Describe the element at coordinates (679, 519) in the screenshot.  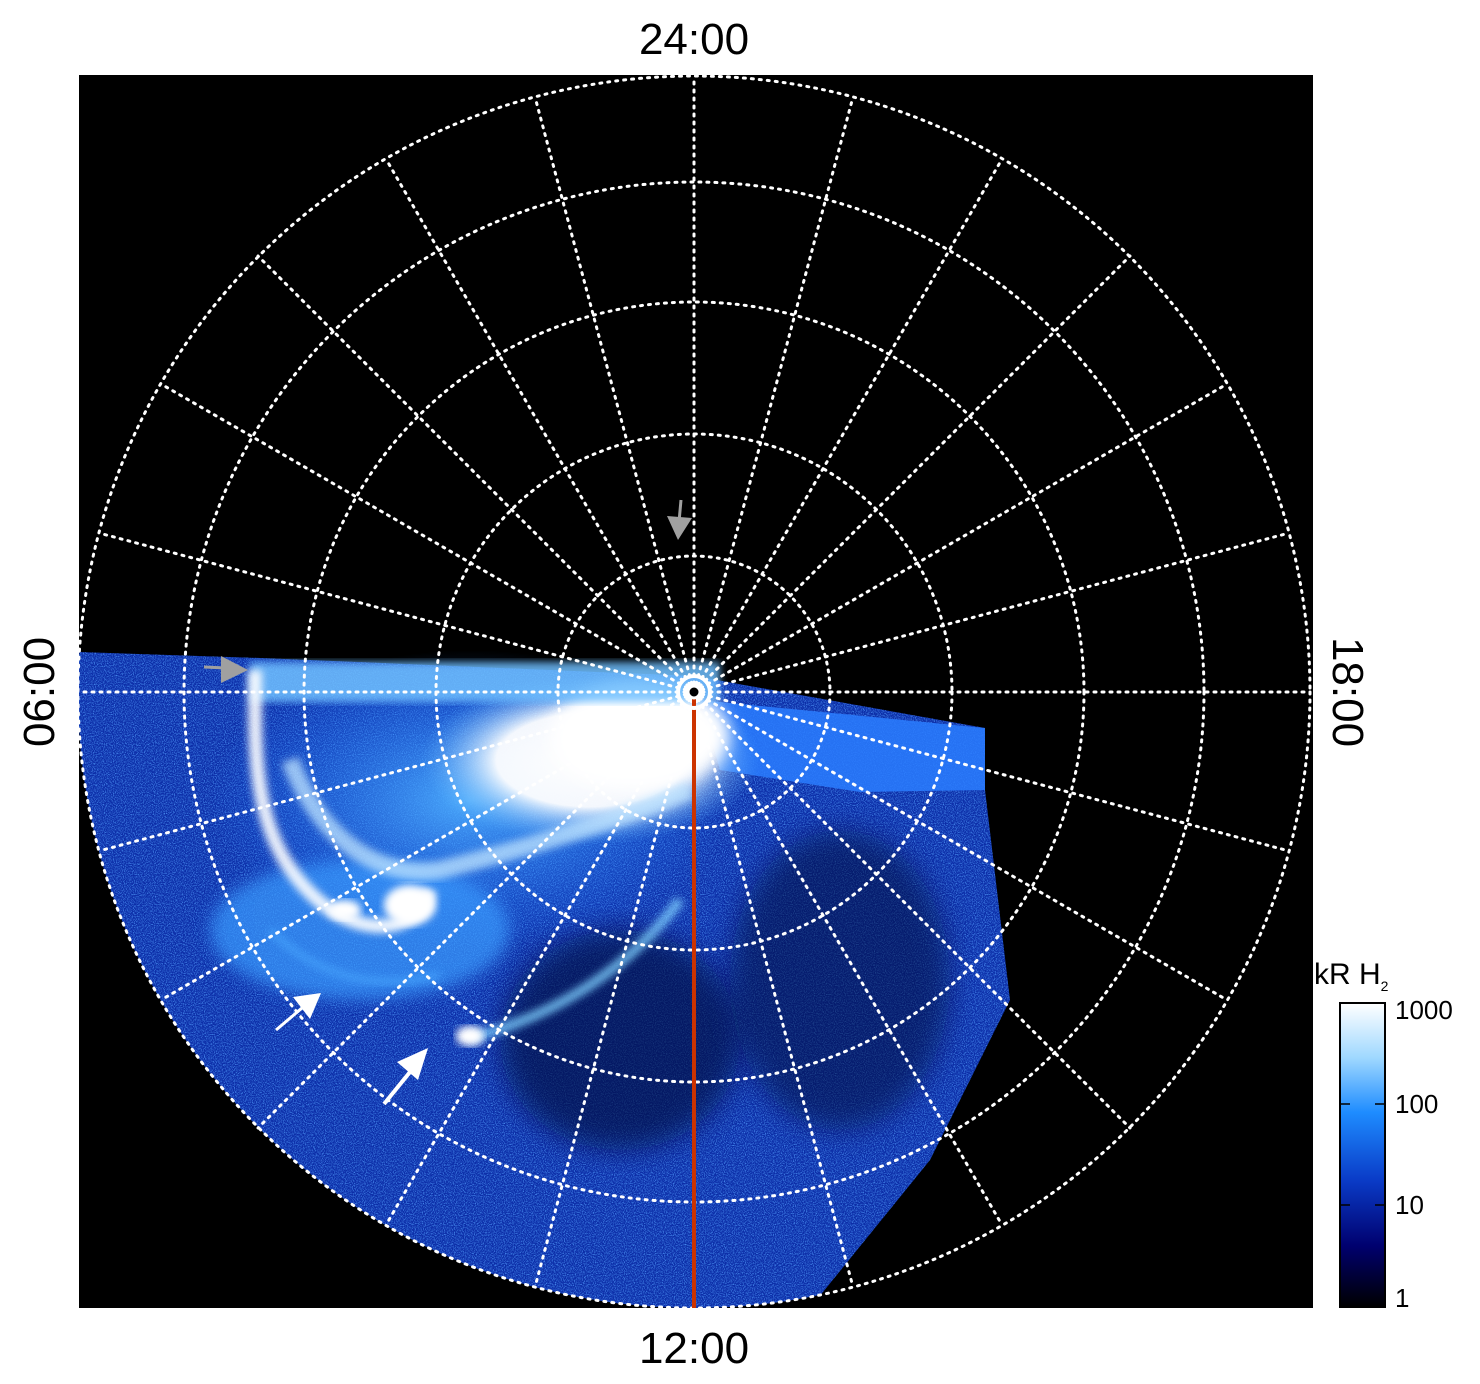
I see `gray-arrow-top` at that location.